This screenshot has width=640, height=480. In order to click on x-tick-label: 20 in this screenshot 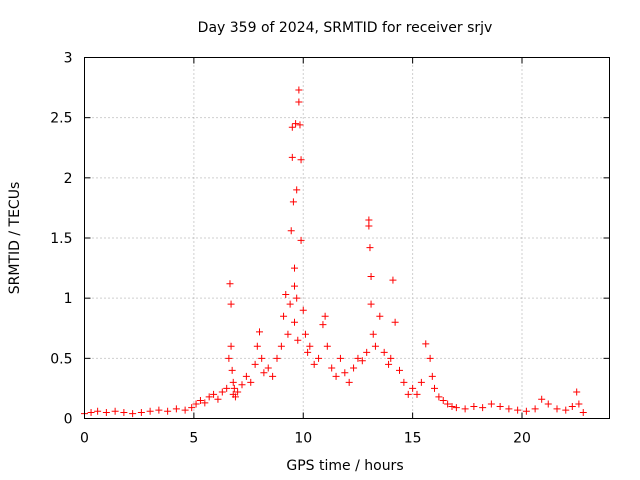, I will do `click(522, 439)`.